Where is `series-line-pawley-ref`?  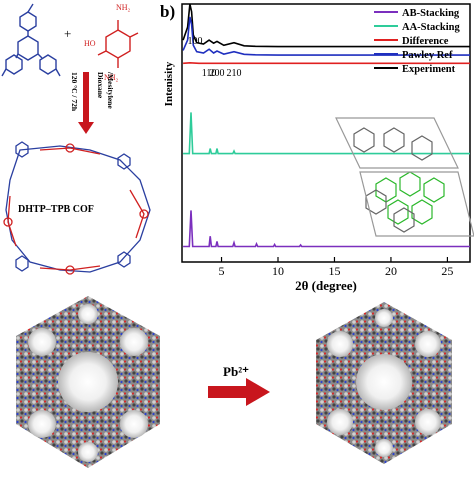 series-line-pawley-ref is located at coordinates (326, 36).